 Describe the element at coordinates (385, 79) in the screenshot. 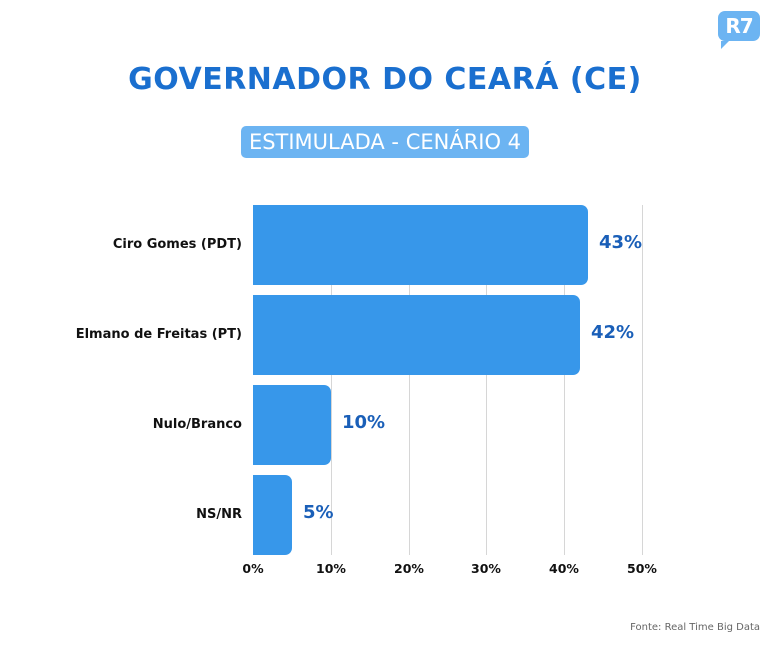

I see `chart-title: GOVERNADOR DO CEARÁ (CE)` at that location.